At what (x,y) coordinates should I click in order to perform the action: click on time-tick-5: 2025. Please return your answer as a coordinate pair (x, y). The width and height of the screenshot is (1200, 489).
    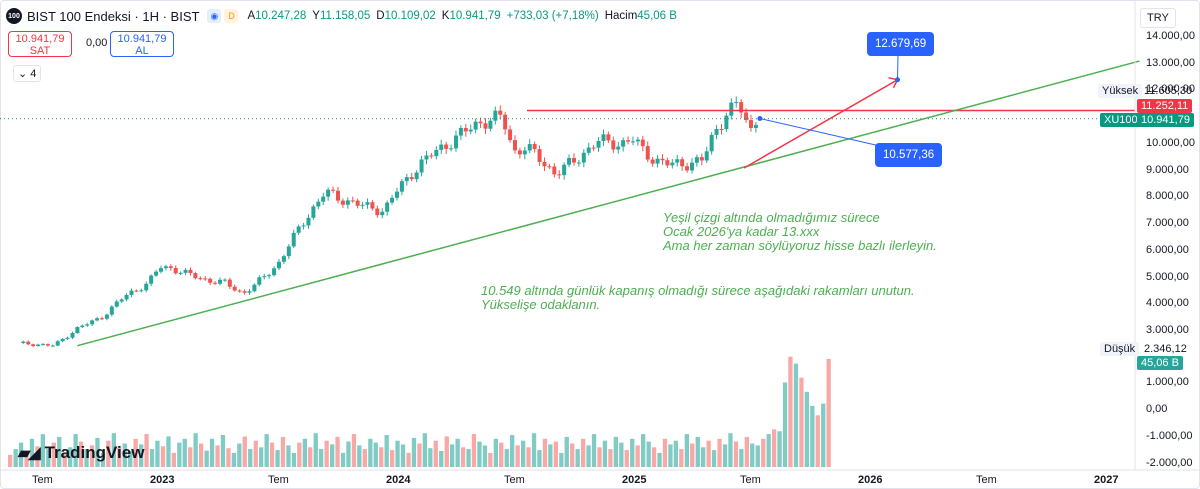
    Looking at the image, I should click on (634, 480).